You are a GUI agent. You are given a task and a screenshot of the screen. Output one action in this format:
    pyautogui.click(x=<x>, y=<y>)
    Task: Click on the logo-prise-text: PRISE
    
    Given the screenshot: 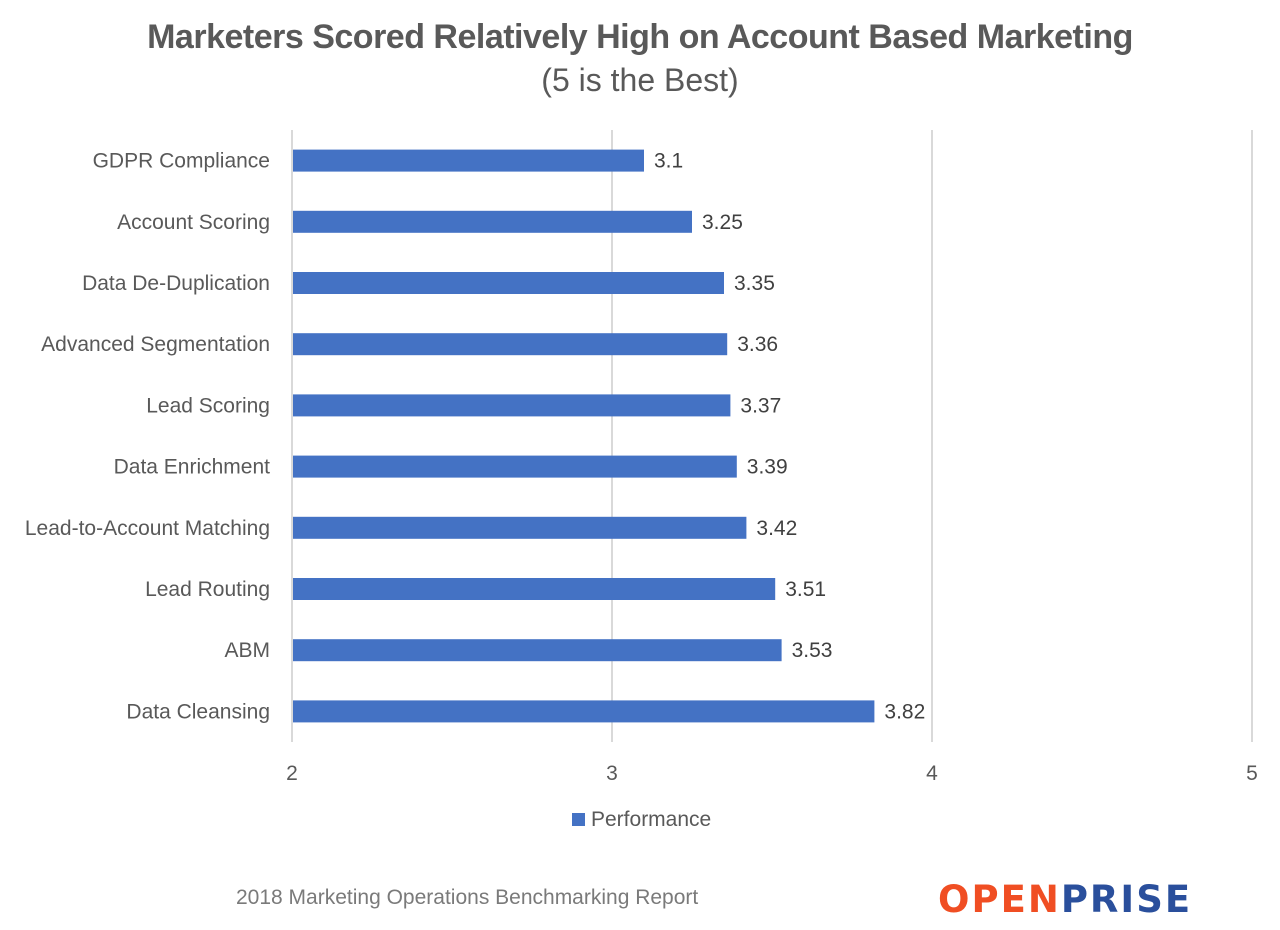 What is the action you would take?
    pyautogui.click(x=1126, y=899)
    